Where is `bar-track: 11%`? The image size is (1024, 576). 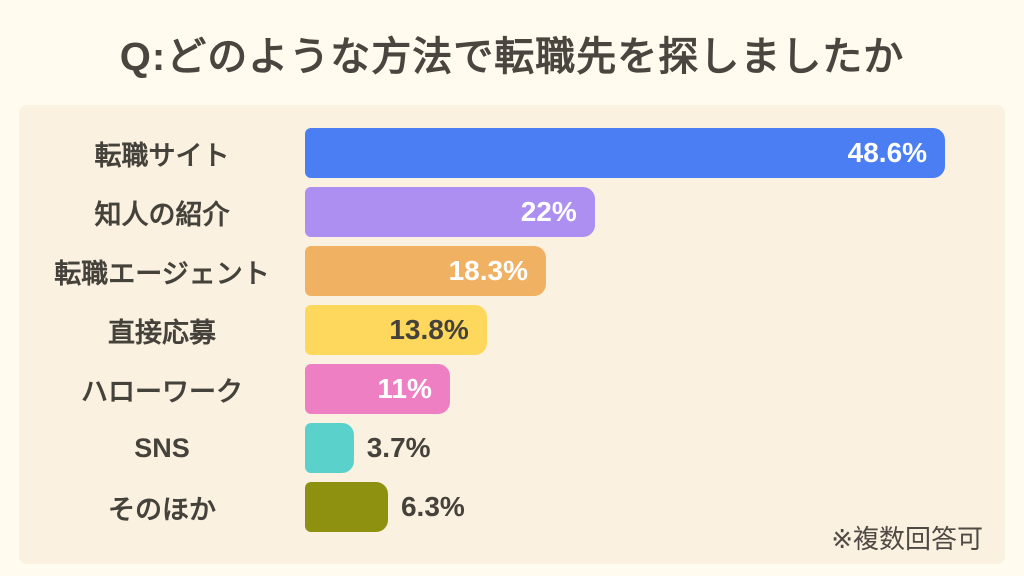
bar-track: 11% is located at coordinates (655, 389).